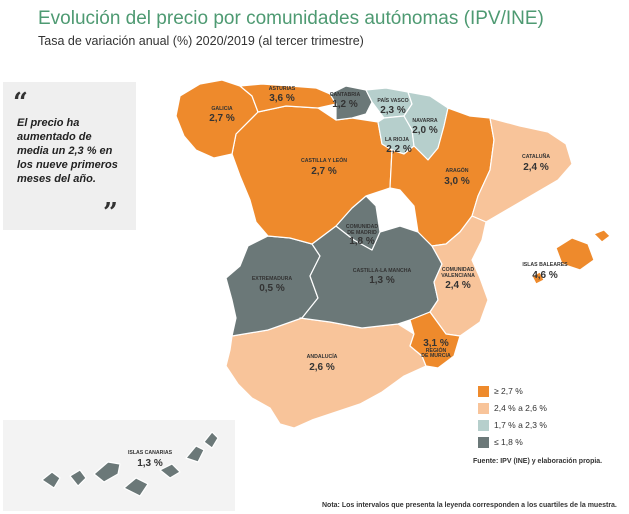  I want to click on label-cataluna-value: 2,4 %, so click(536, 167).